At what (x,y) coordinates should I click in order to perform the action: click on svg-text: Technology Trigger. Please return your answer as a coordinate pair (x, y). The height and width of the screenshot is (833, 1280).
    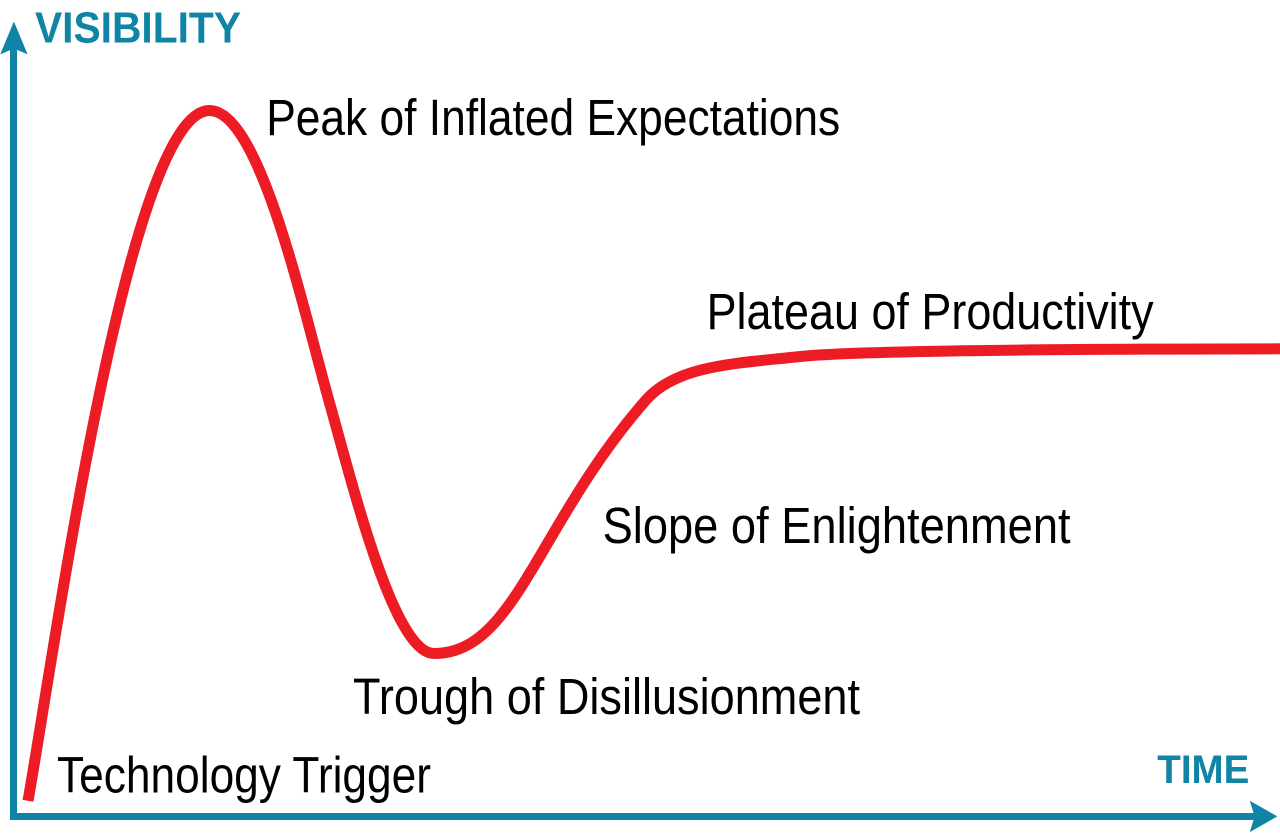
    Looking at the image, I should click on (244, 775).